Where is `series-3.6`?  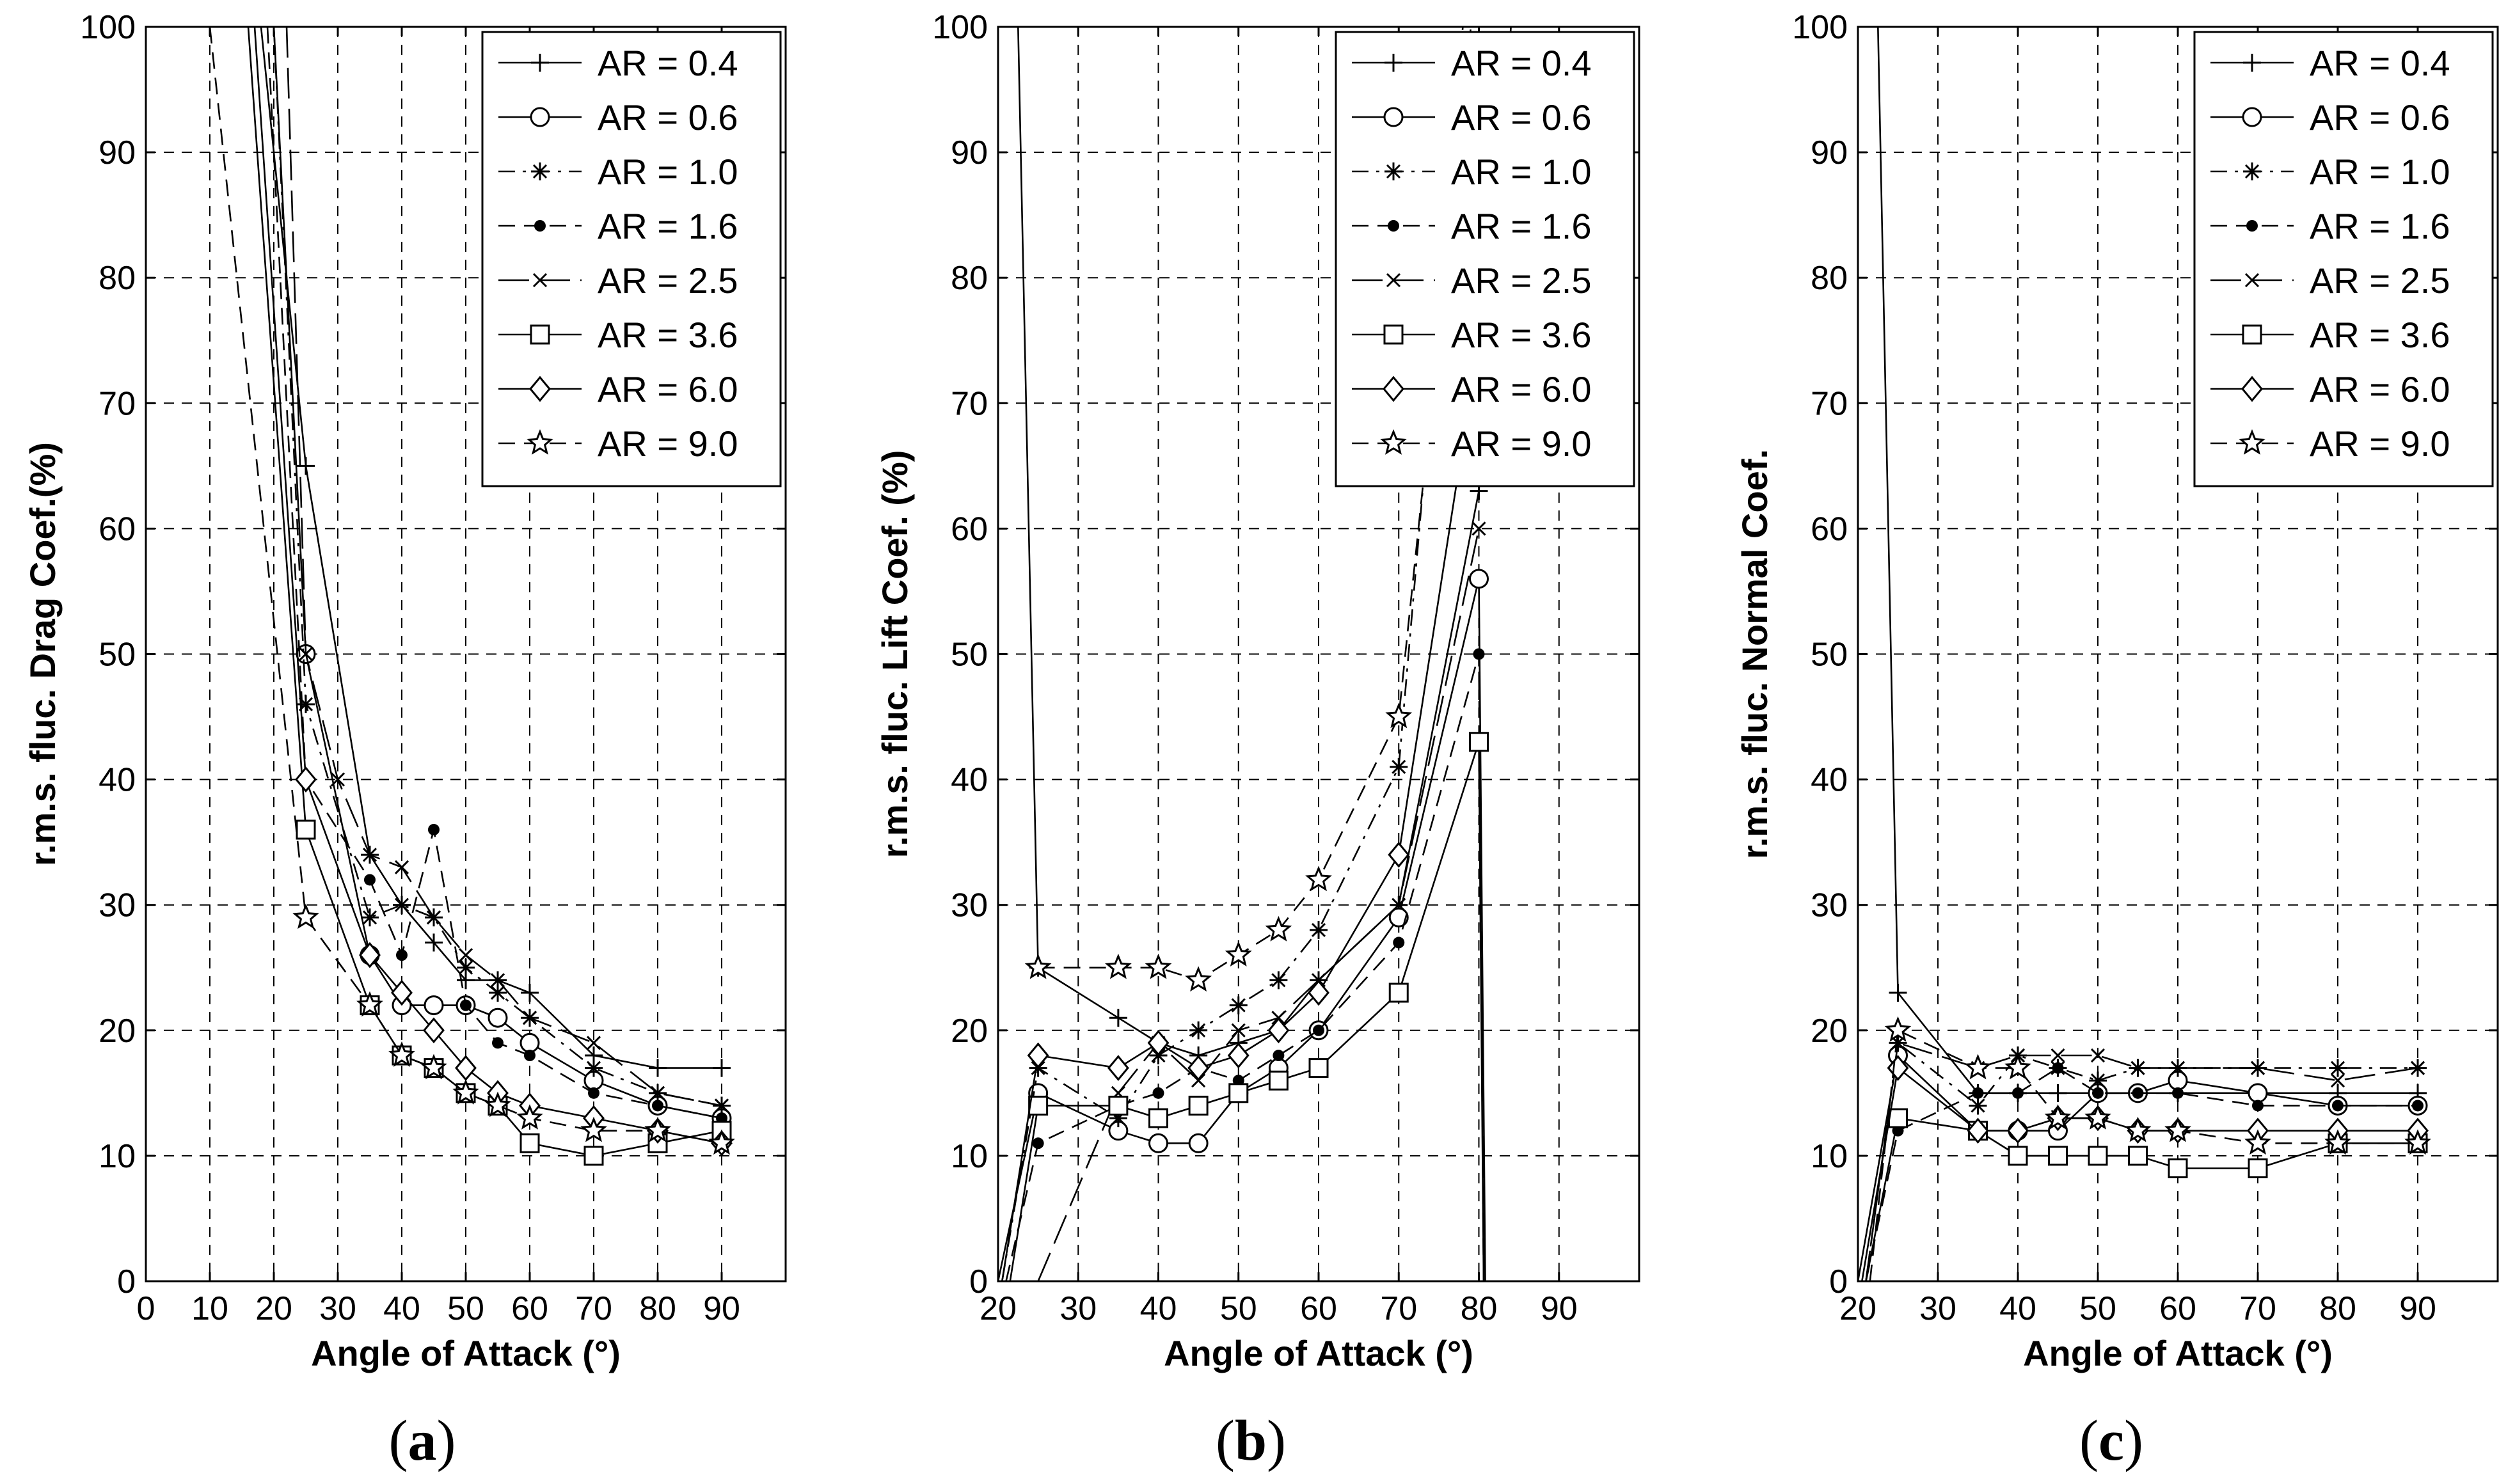 series-3.6 is located at coordinates (1249, 1006).